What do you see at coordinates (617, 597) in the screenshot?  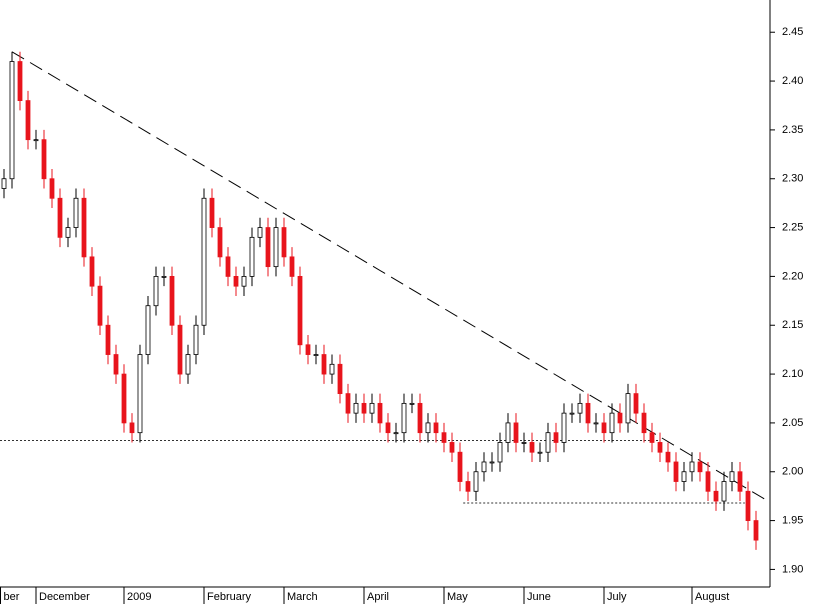 I see `x-tick-label: July` at bounding box center [617, 597].